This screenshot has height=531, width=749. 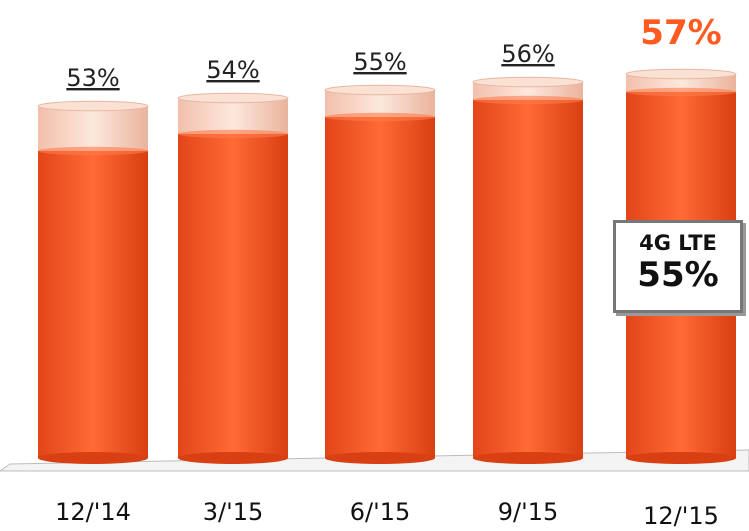 What do you see at coordinates (232, 70) in the screenshot?
I see `value-label: 54%` at bounding box center [232, 70].